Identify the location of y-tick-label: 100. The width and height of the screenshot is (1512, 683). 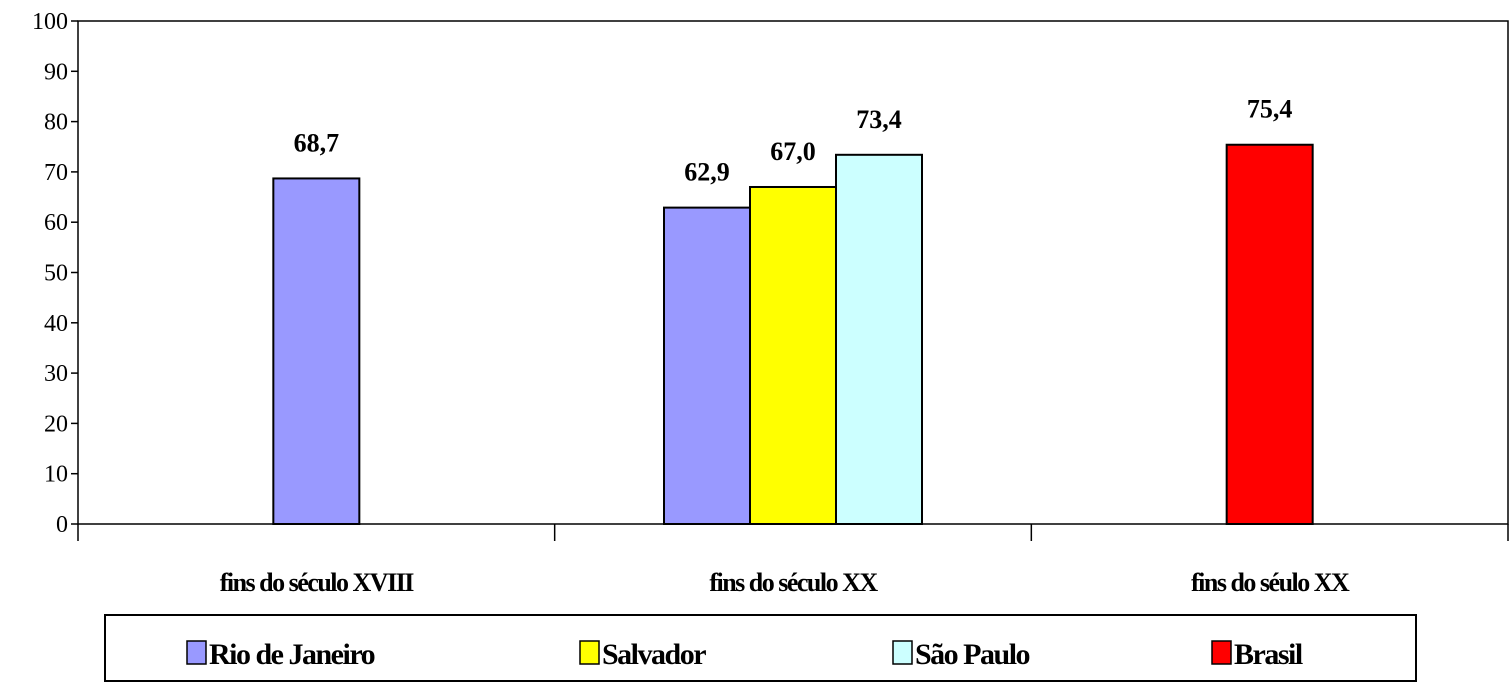
(50, 22).